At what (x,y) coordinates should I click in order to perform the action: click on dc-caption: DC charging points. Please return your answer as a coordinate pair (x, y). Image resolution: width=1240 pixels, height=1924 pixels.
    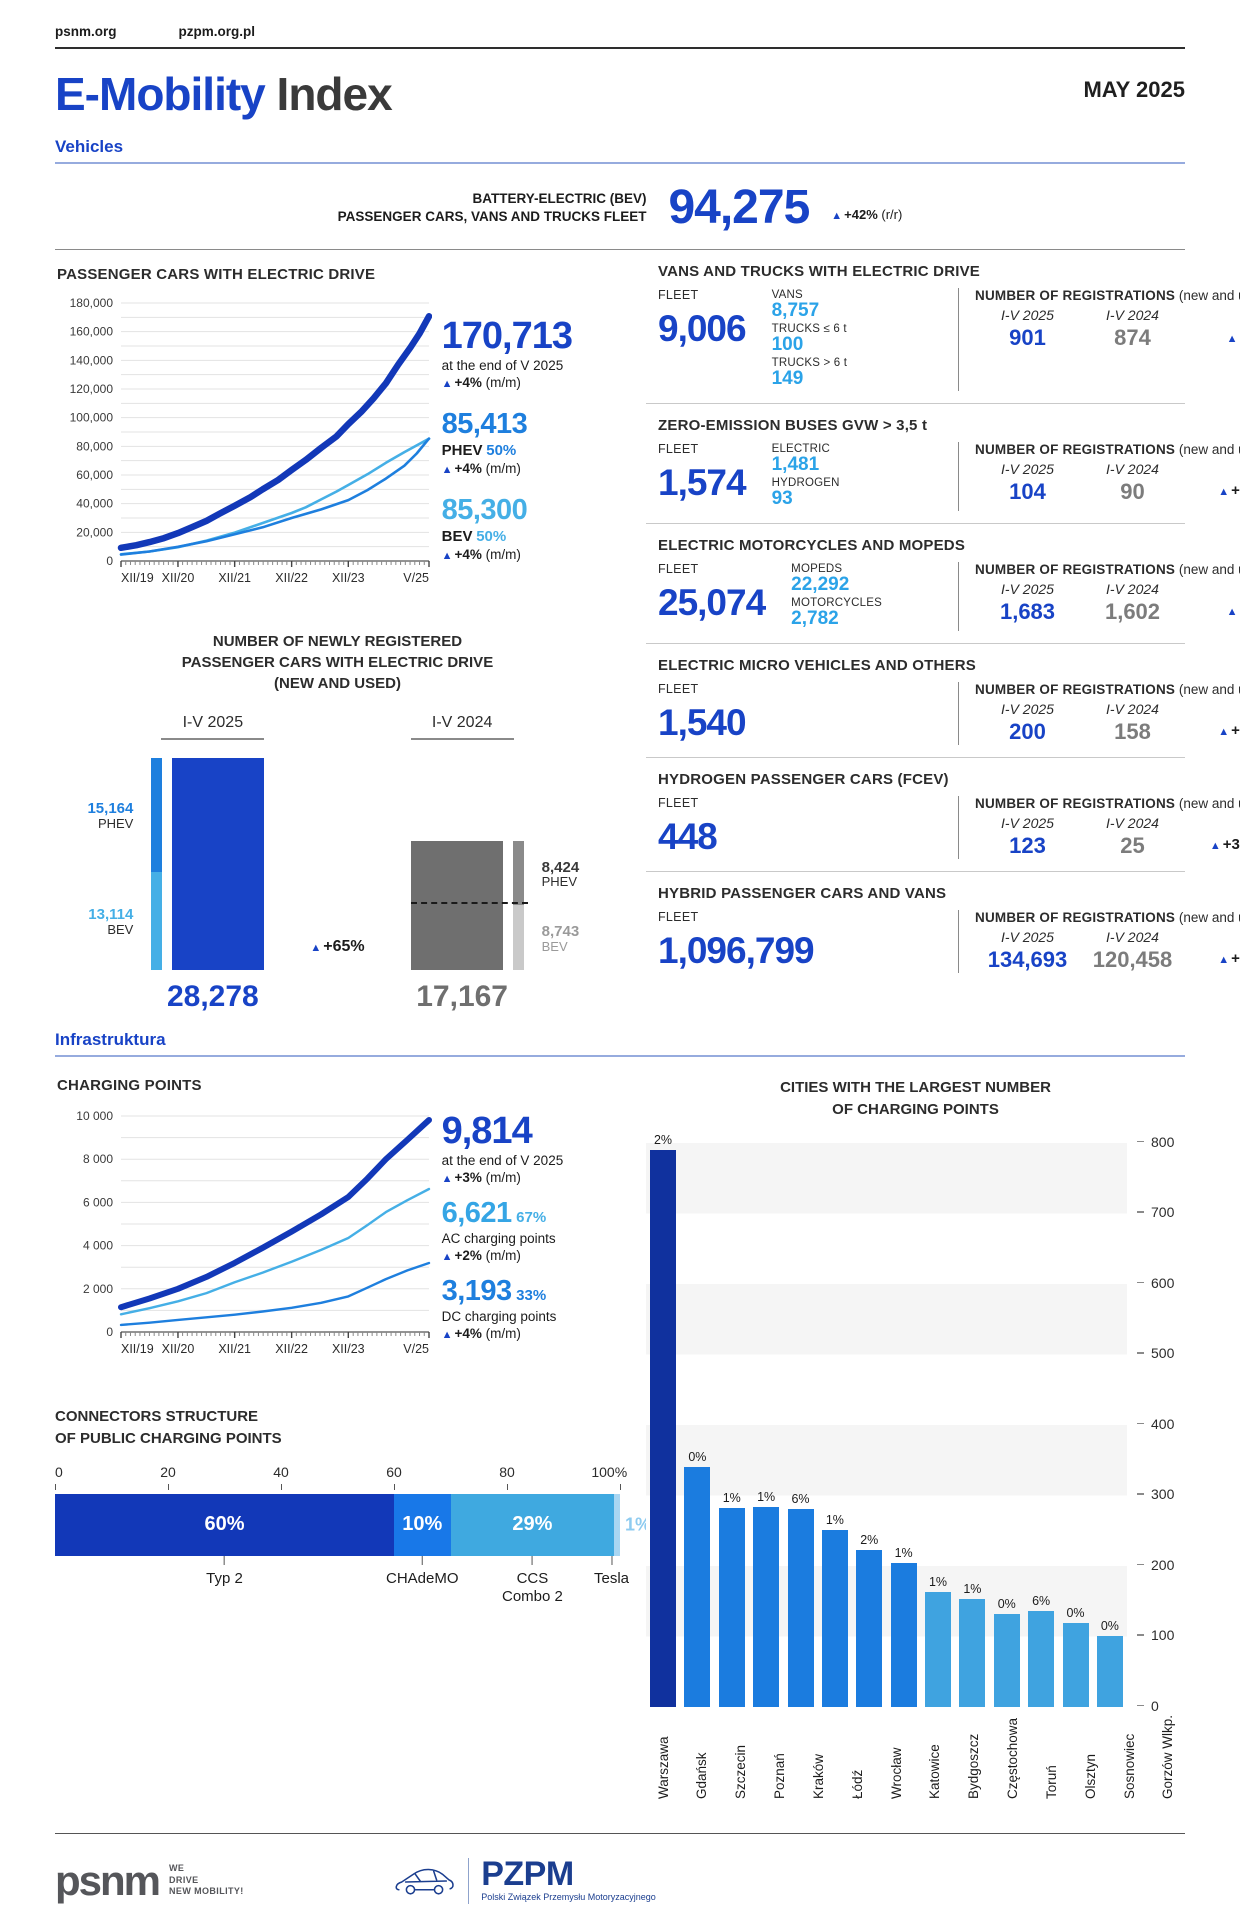
    Looking at the image, I should click on (499, 1316).